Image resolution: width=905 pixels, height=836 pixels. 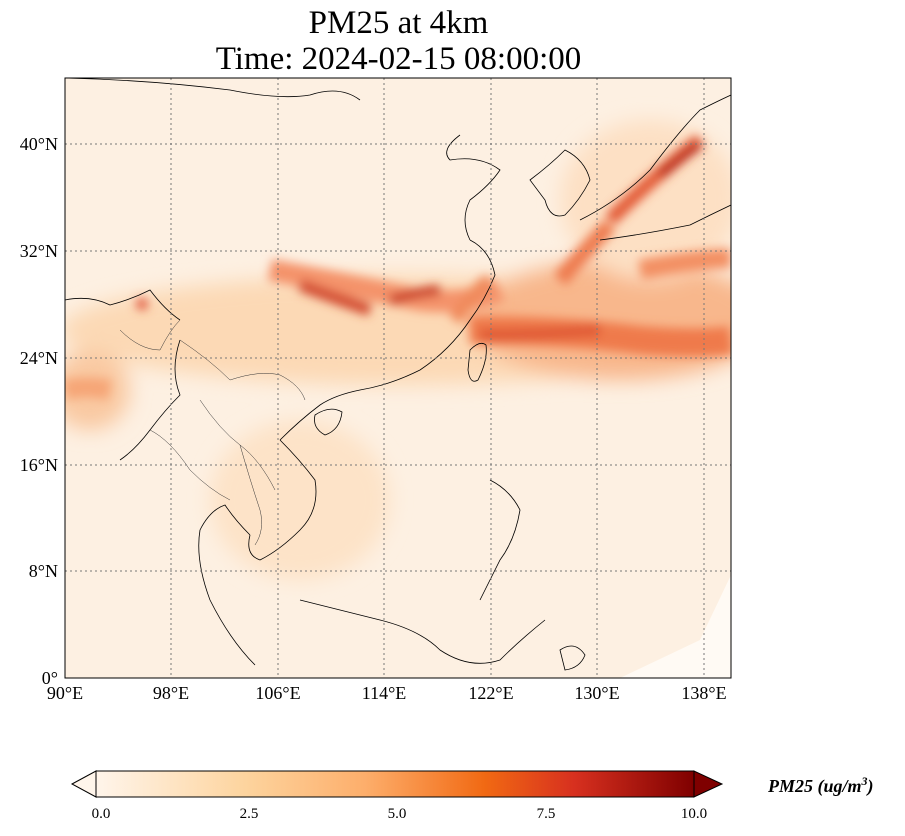 I want to click on colorbar-gradient, so click(x=395, y=784).